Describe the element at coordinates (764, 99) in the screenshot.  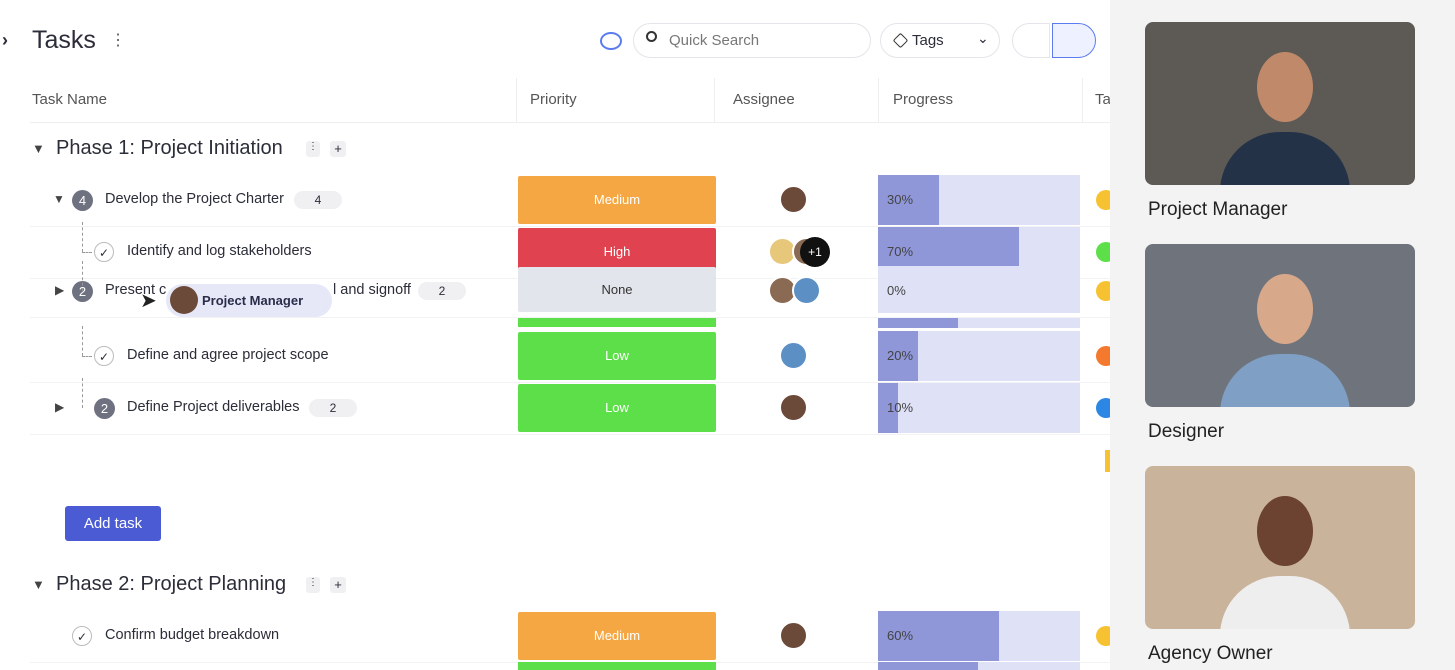
I see `column-header: Assignee` at that location.